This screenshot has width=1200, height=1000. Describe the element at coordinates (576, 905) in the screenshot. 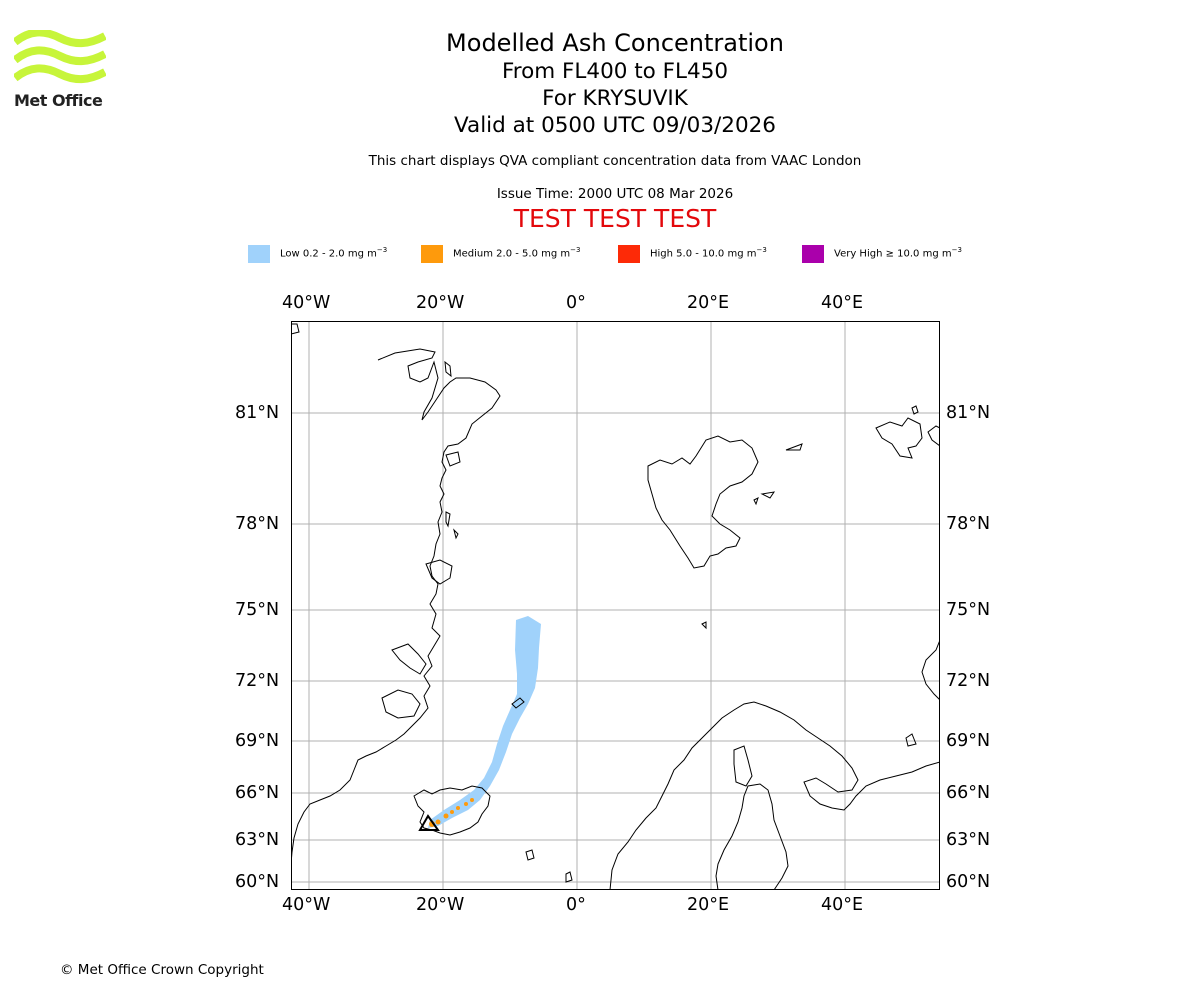

I see `lon-tick-bottom-0: 0°` at that location.